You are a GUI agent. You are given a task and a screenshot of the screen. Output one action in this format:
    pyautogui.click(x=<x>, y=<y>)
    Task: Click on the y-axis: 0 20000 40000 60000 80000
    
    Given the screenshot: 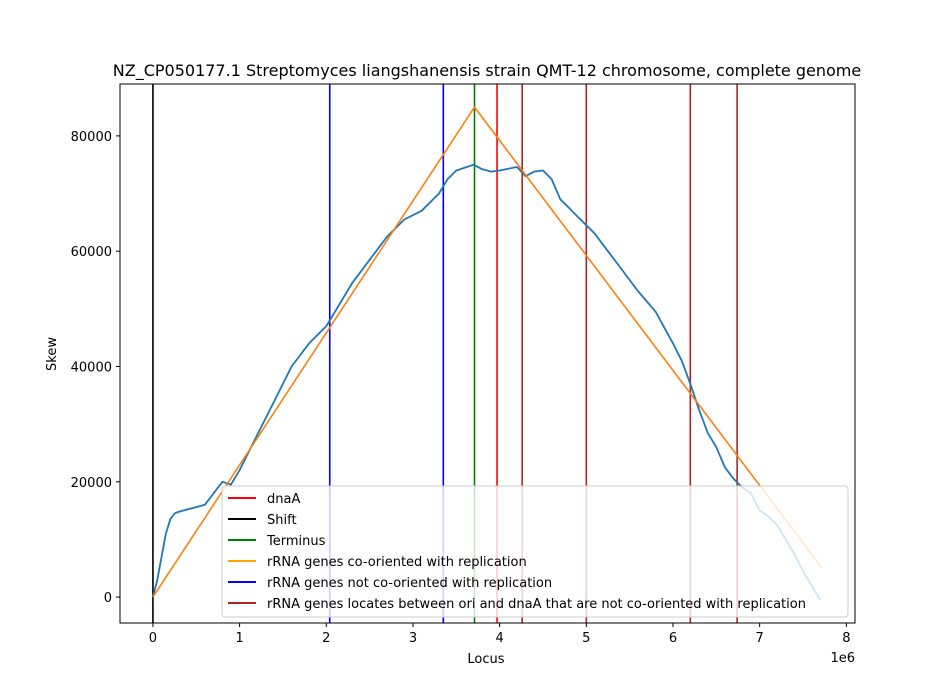 What is the action you would take?
    pyautogui.click(x=95, y=368)
    